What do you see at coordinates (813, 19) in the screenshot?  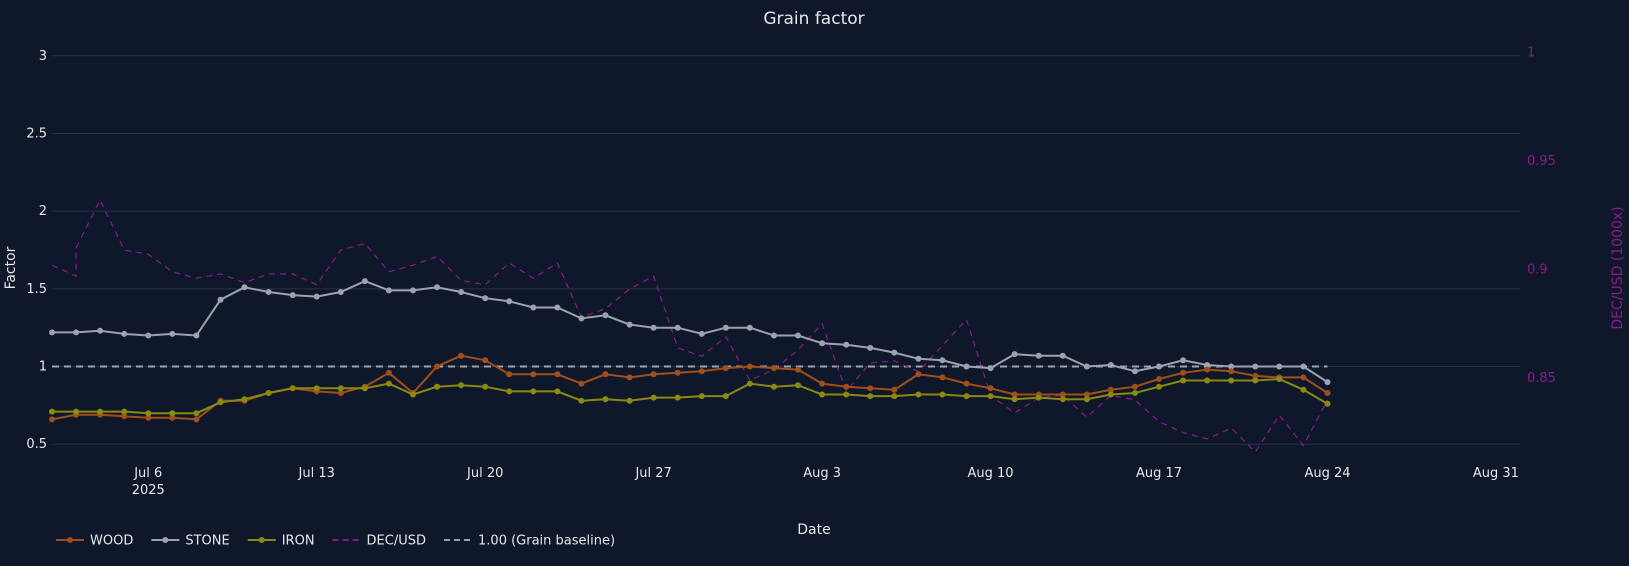 I see `chart-title: Grain factor` at bounding box center [813, 19].